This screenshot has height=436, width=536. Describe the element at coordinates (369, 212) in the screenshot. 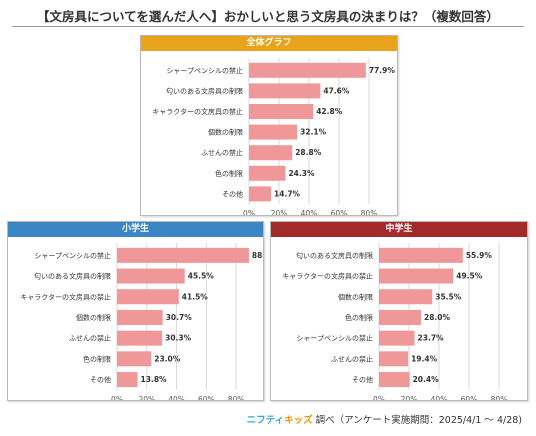

I see `overall-x-tick-label: 80%` at that location.